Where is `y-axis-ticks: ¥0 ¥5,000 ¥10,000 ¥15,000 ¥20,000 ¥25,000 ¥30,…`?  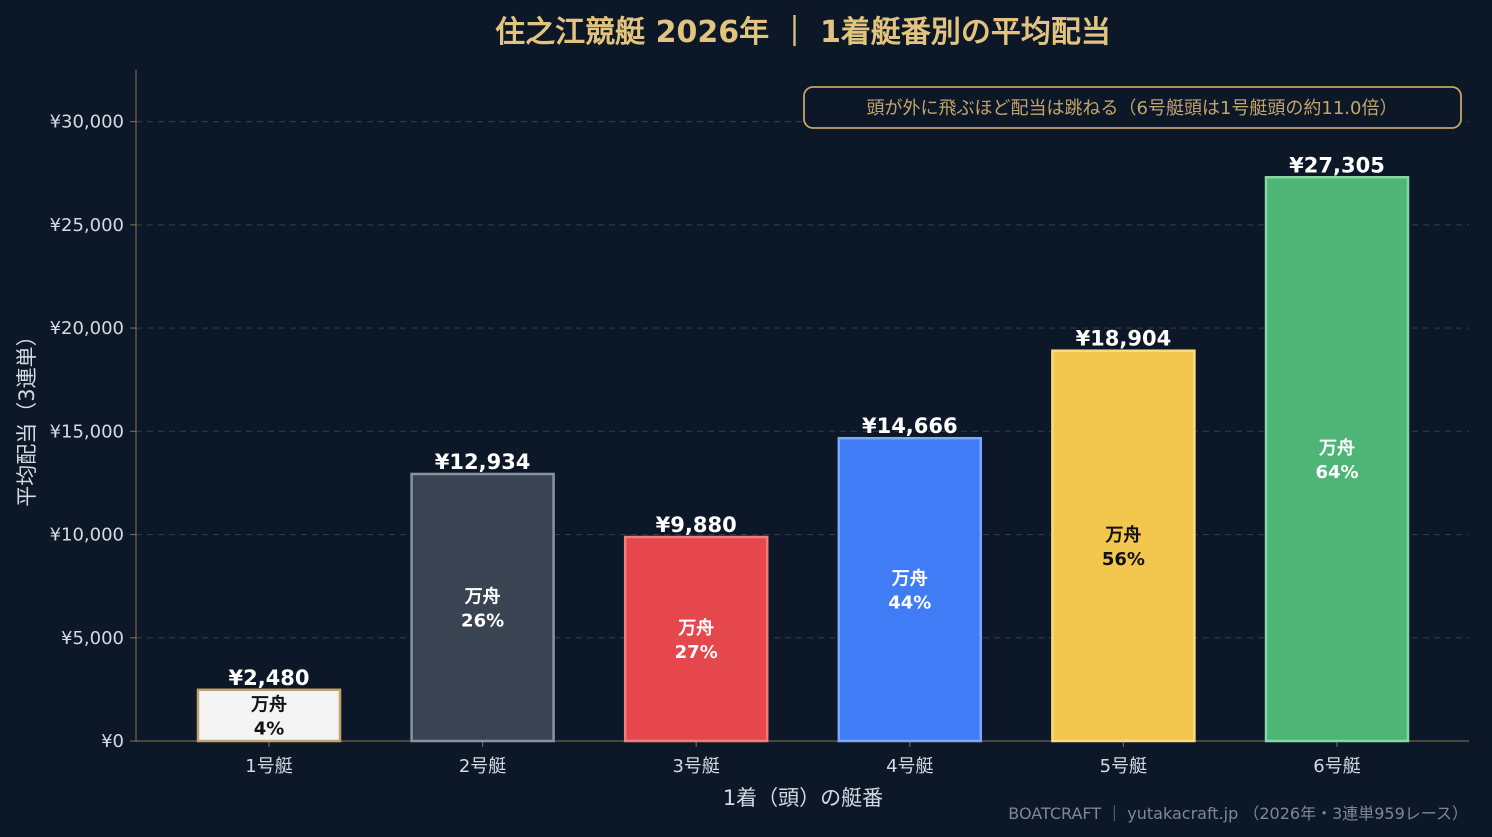 y-axis-ticks: ¥0 ¥5,000 ¥10,000 ¥15,000 ¥20,000 ¥25,000 ¥30,… is located at coordinates (93, 432).